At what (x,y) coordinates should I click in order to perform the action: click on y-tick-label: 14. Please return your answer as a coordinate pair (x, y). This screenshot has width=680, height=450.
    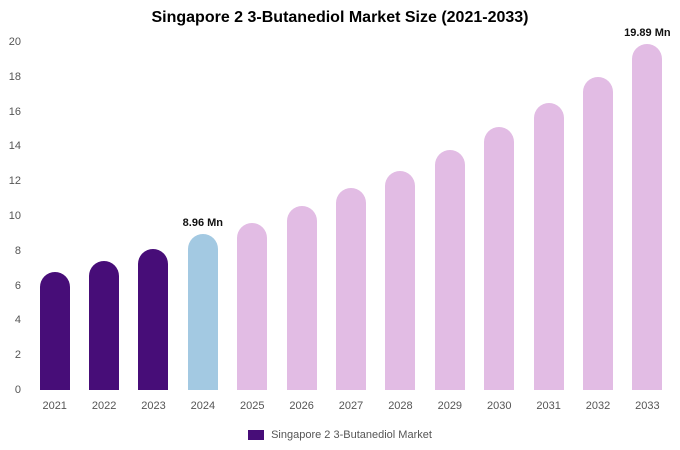
    Looking at the image, I should click on (14, 146).